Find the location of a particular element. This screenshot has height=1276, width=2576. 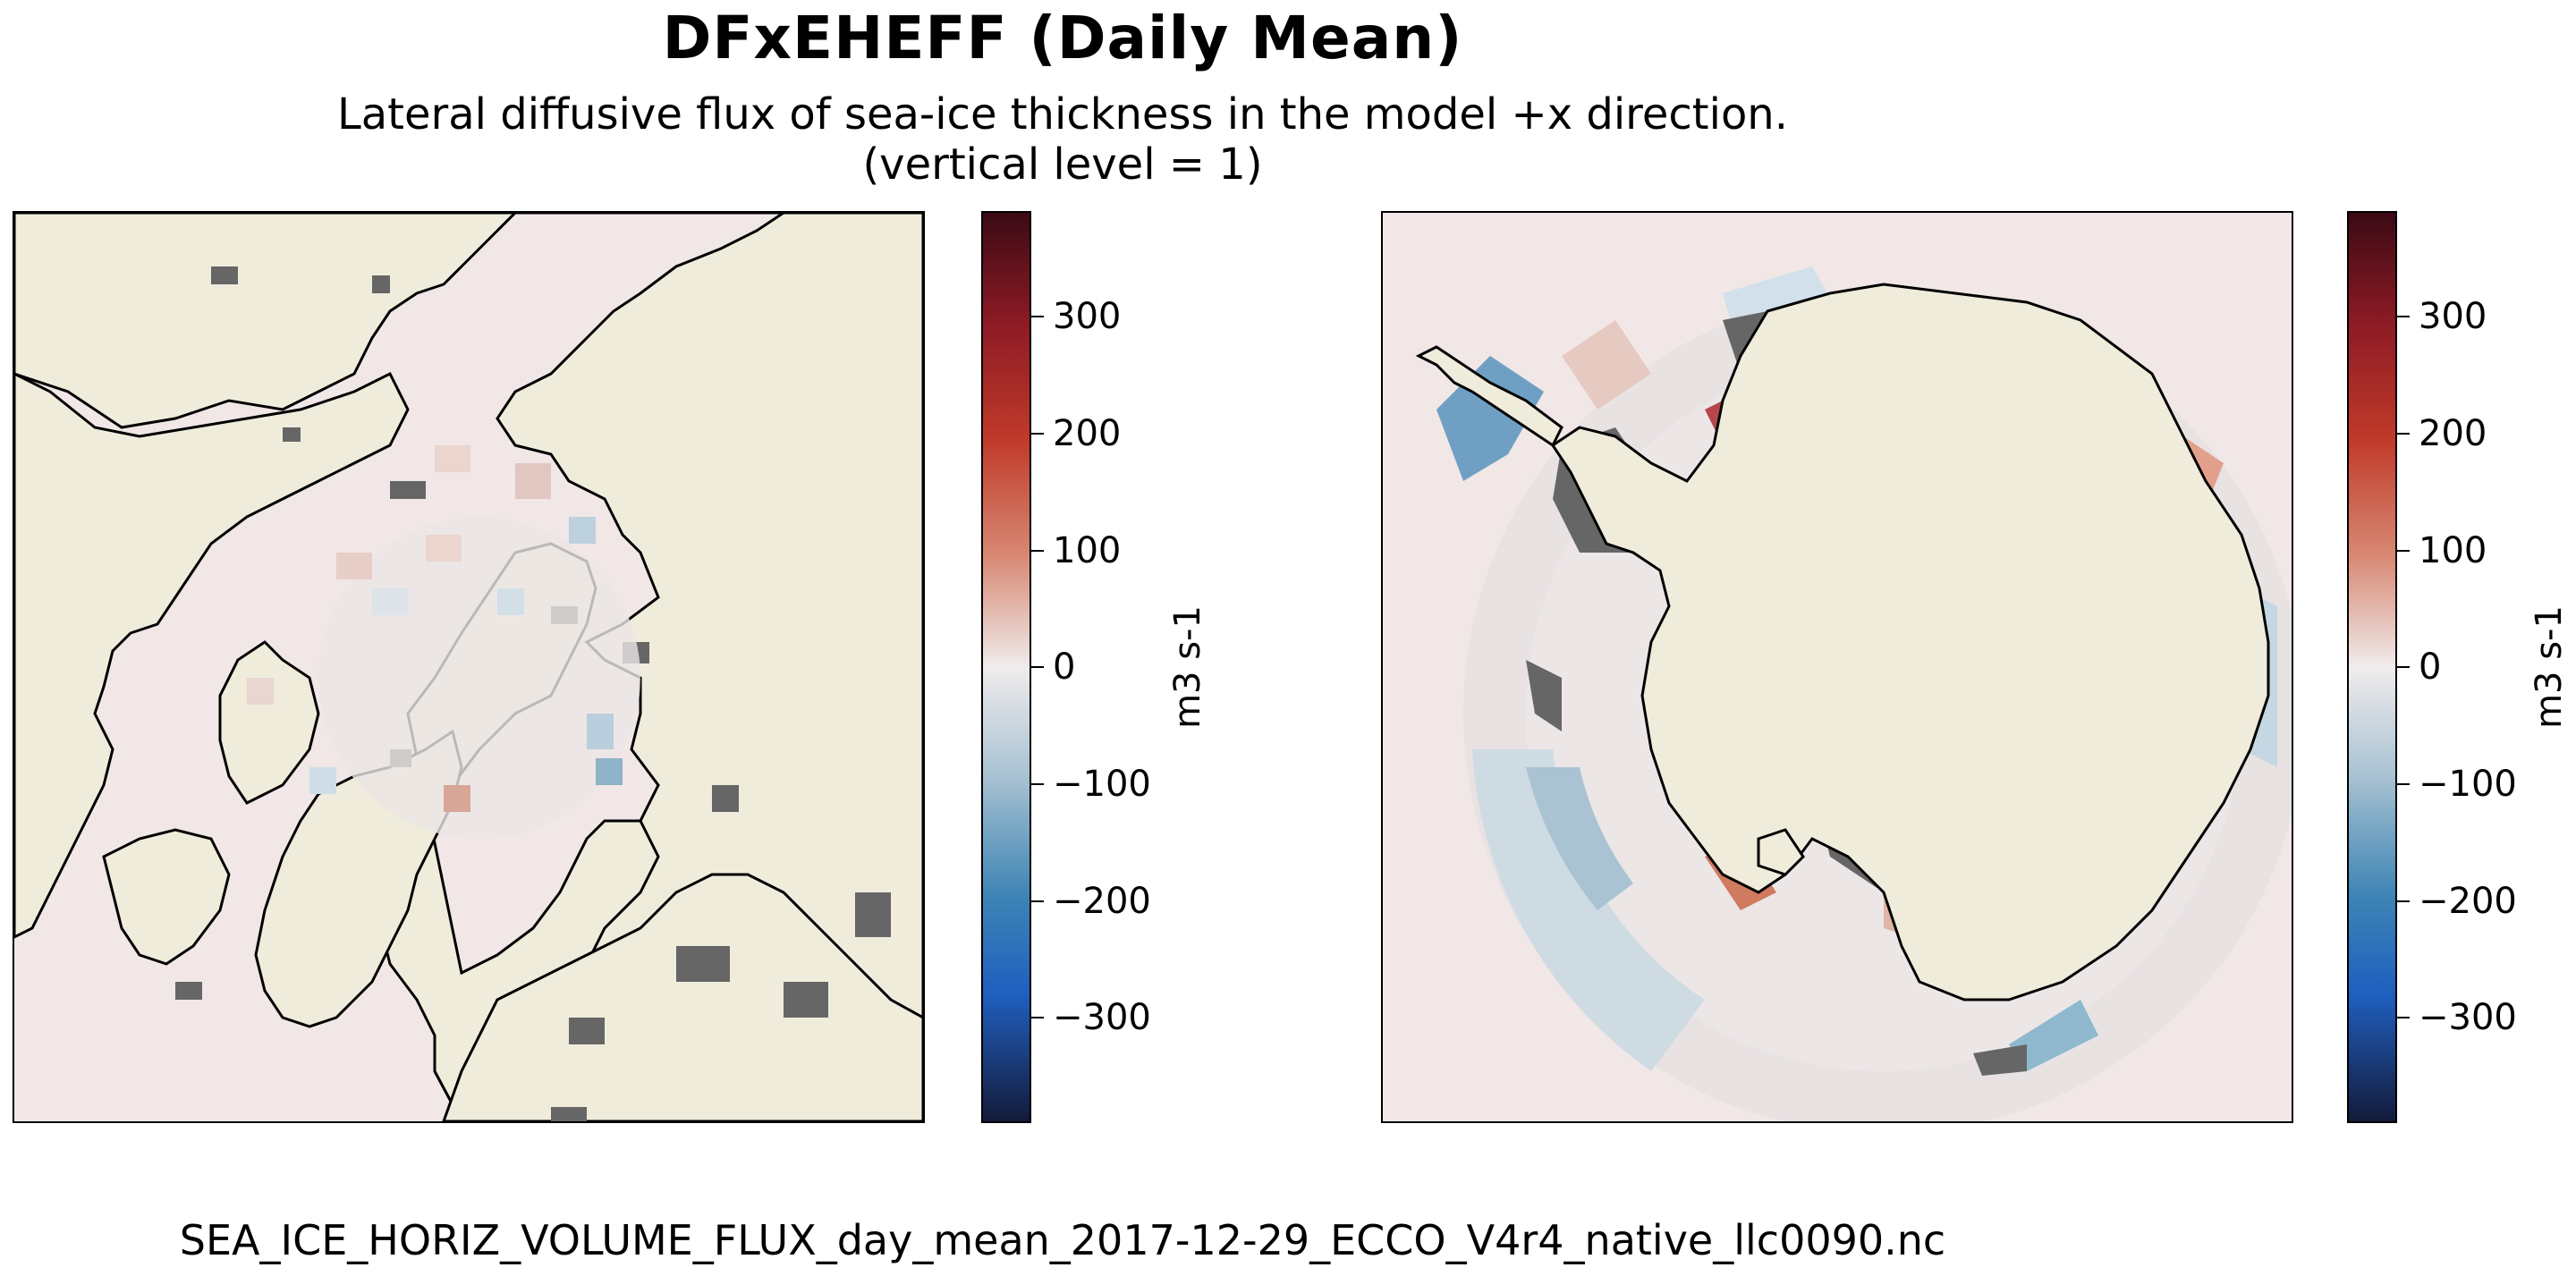

arctic-land-ellesmere is located at coordinates (269, 722).